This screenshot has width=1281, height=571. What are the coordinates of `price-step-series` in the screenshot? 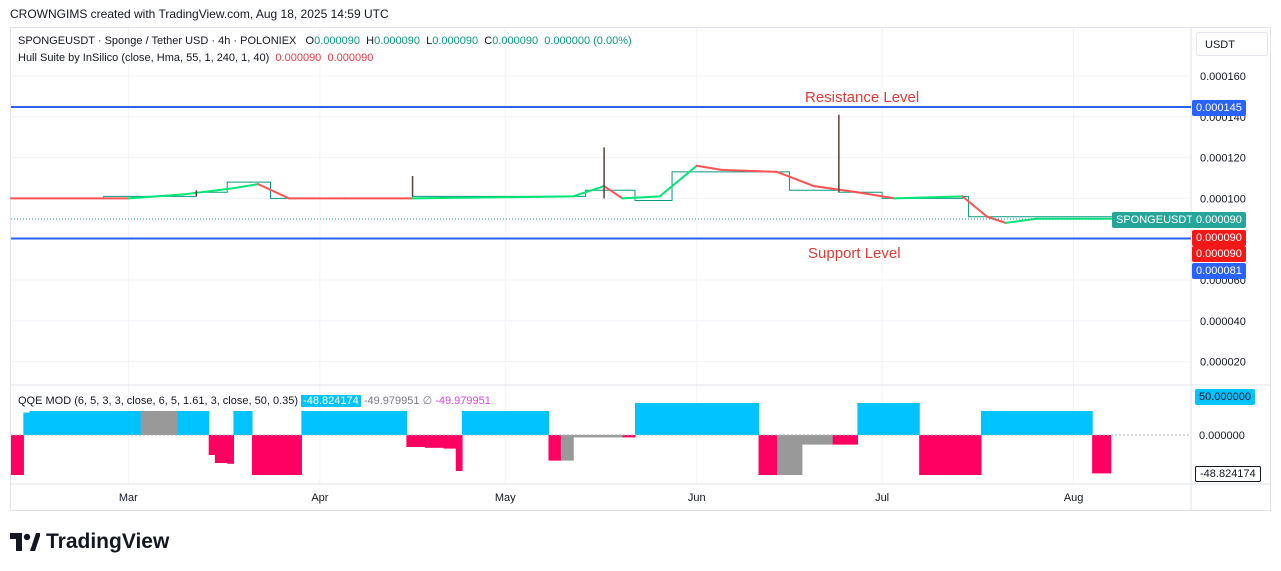 It's located at (586, 195).